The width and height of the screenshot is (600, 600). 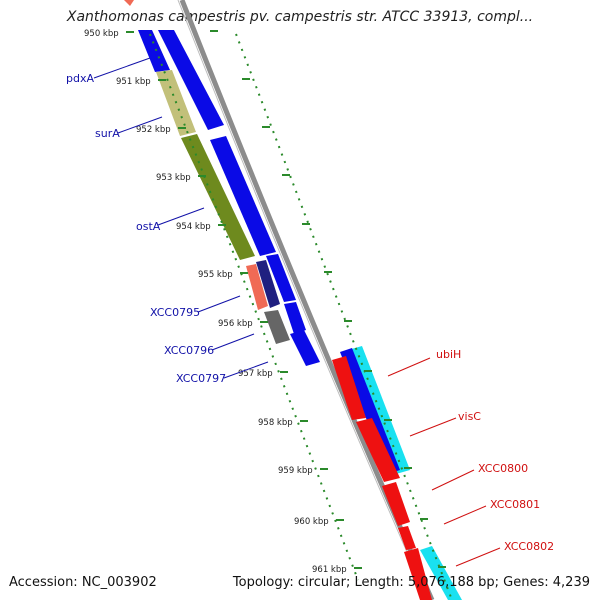 What do you see at coordinates (329, 570) in the screenshot?
I see `ruler-tick-label: 961 kbp` at bounding box center [329, 570].